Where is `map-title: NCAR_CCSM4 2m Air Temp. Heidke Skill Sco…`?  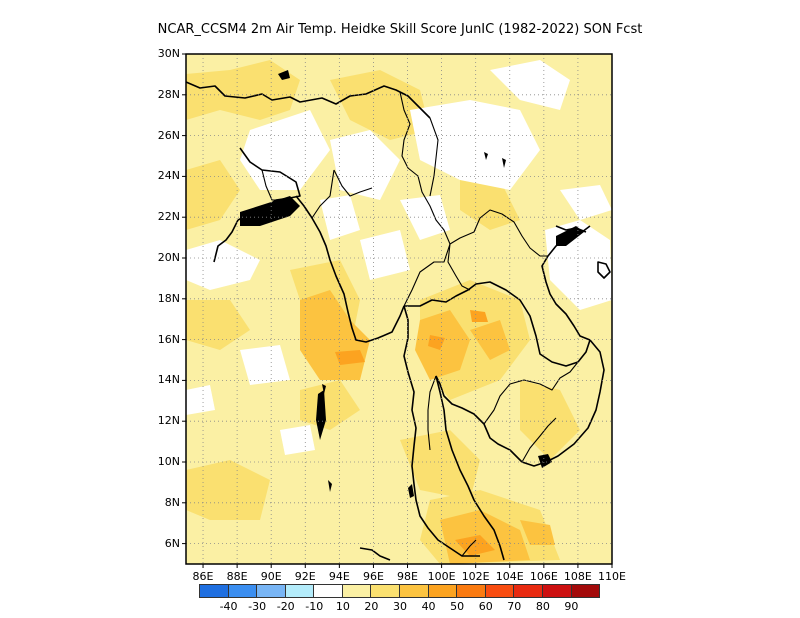 map-title: NCAR_CCSM4 2m Air Temp. Heidke Skill Sco… is located at coordinates (400, 29).